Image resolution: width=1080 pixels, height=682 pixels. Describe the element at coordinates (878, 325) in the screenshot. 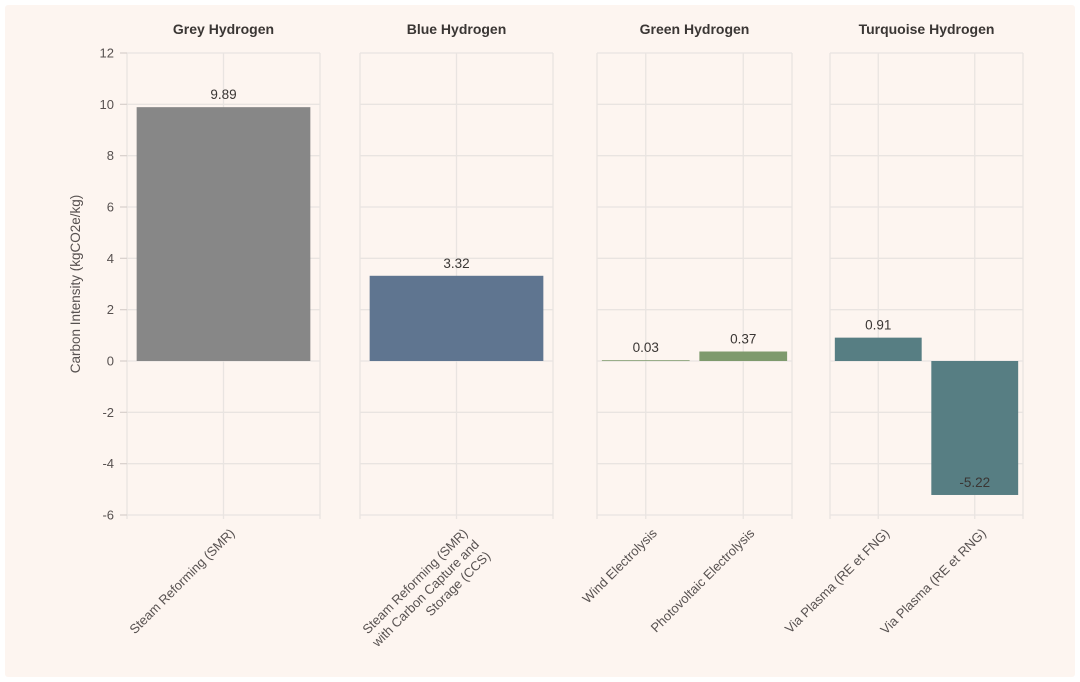

I see `value-label-via-plasma-re-et-fng: 0.91` at that location.